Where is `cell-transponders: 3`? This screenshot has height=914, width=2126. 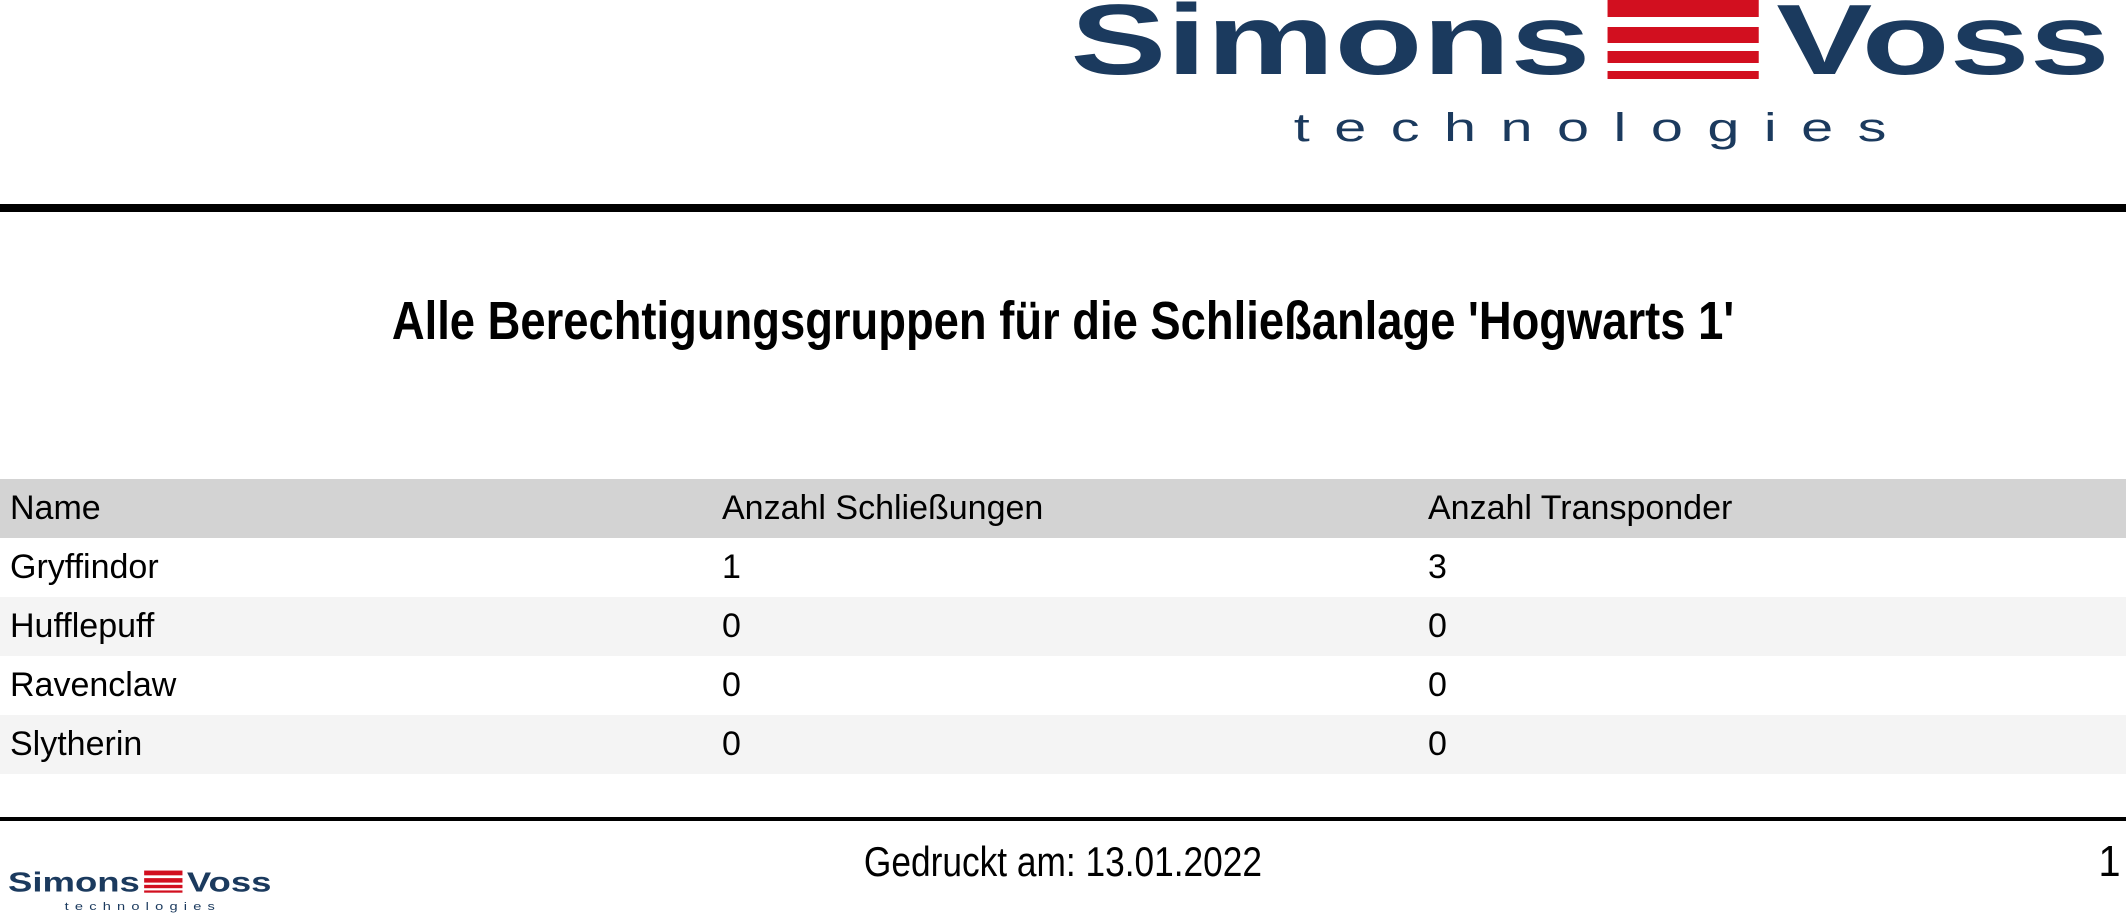
cell-transponders: 3 is located at coordinates (1437, 567).